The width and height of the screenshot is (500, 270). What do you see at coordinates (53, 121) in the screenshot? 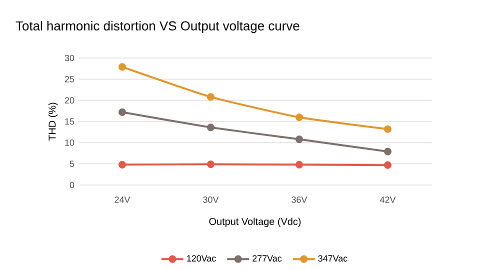
I see `y-axis-title: THD (%)` at bounding box center [53, 121].